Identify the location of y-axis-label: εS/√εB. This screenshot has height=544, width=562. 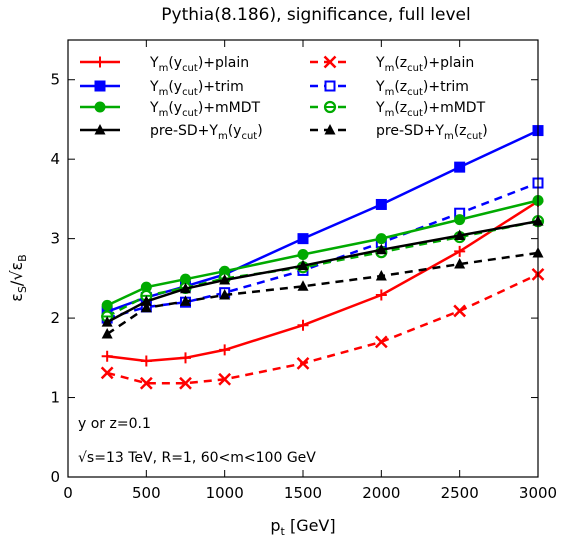
(18, 277).